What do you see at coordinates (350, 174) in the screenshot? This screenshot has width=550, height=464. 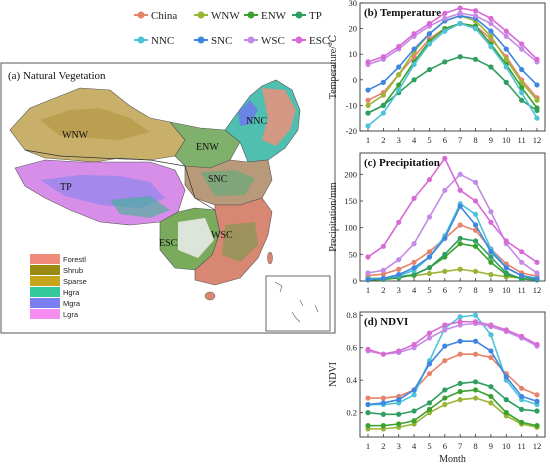 I see `y-tick-label: 200` at bounding box center [350, 174].